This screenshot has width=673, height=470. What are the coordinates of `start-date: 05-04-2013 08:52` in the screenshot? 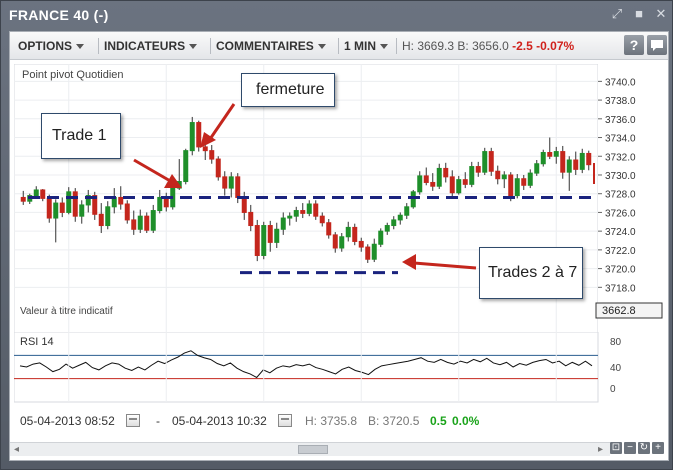 It's located at (67, 421).